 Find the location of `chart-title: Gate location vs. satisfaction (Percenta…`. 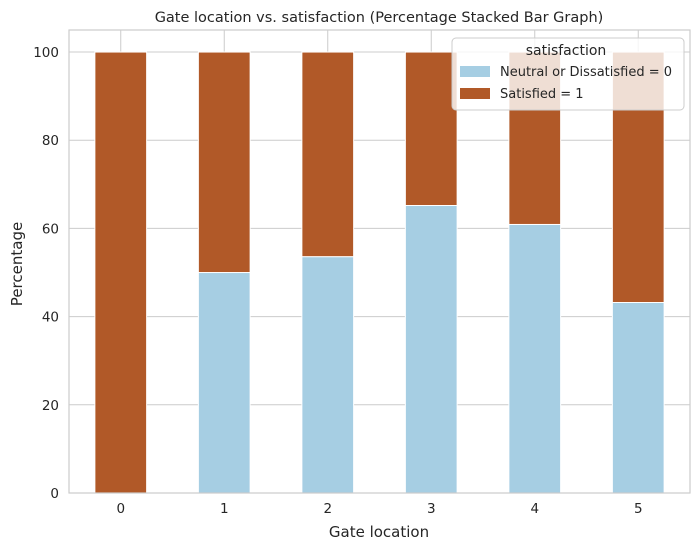

chart-title: Gate location vs. satisfaction (Percenta… is located at coordinates (379, 18).